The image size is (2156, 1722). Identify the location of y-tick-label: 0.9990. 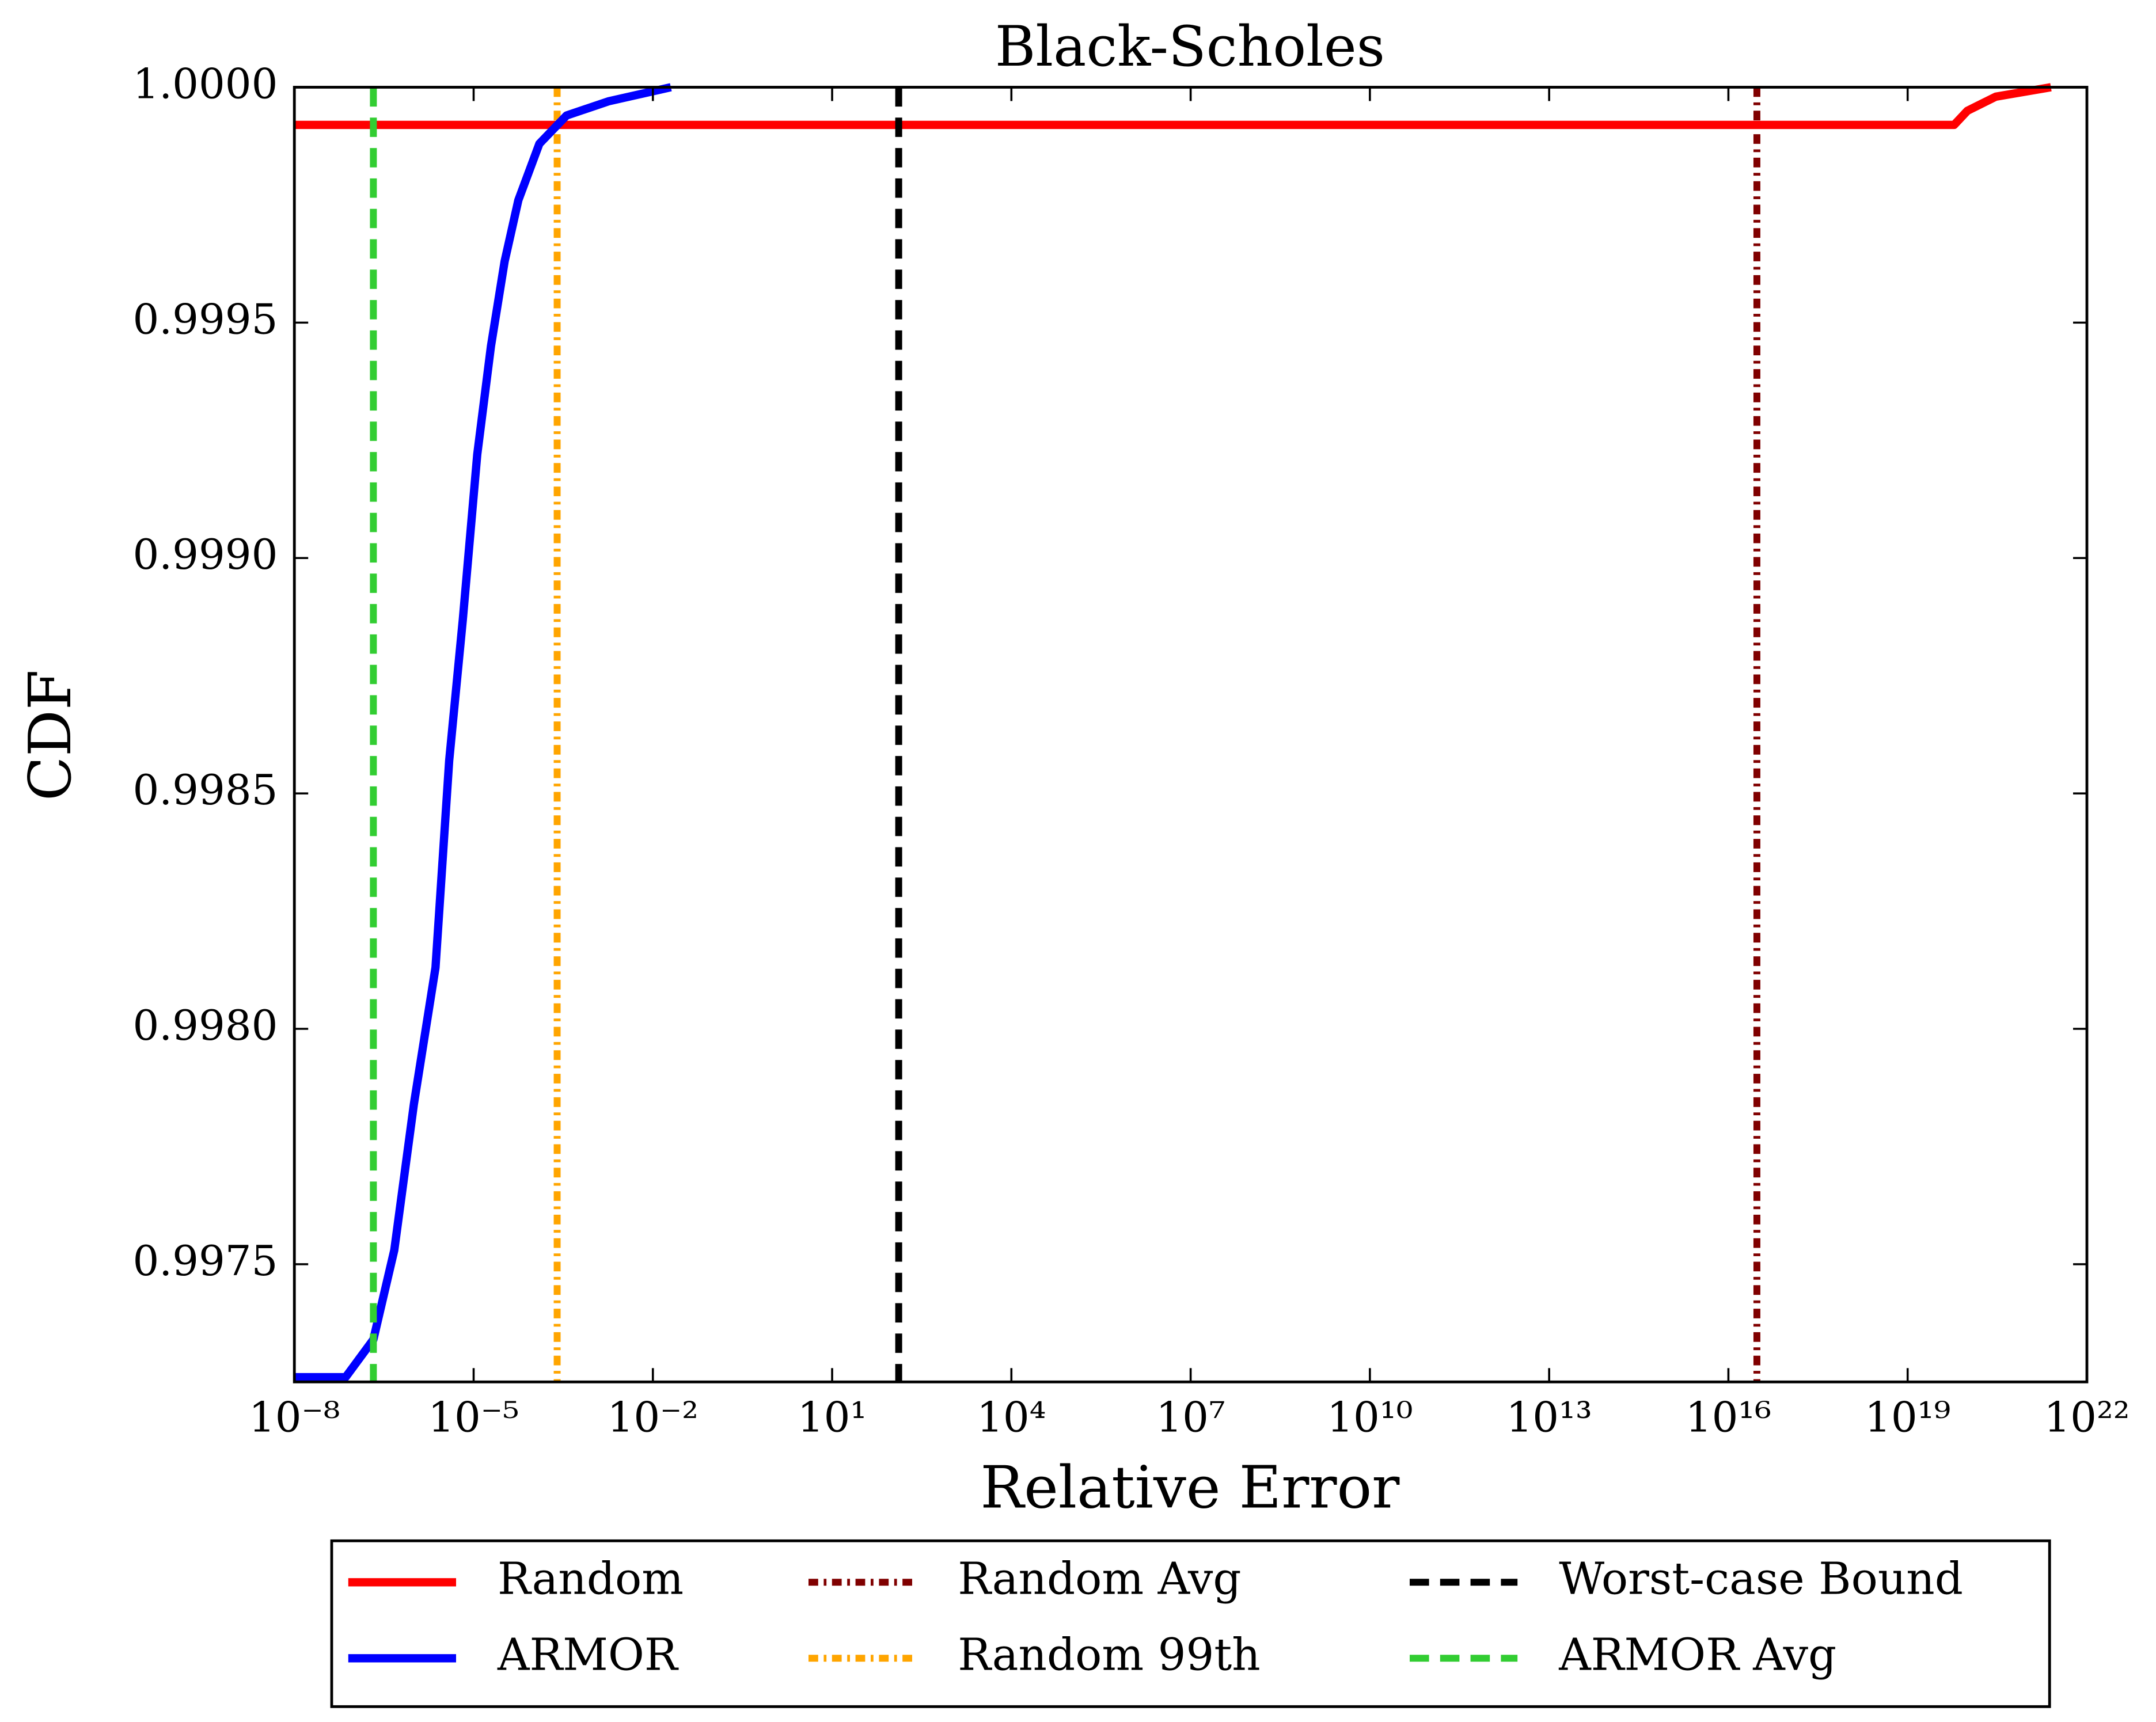
(205, 554).